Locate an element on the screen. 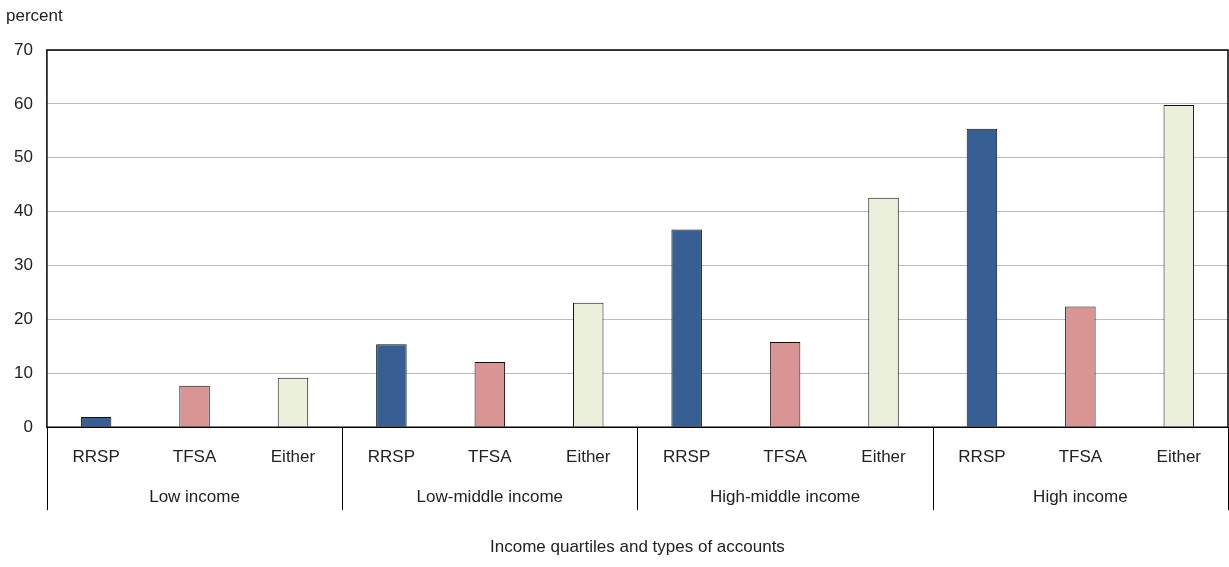  text: High-middle income is located at coordinates (785, 496).